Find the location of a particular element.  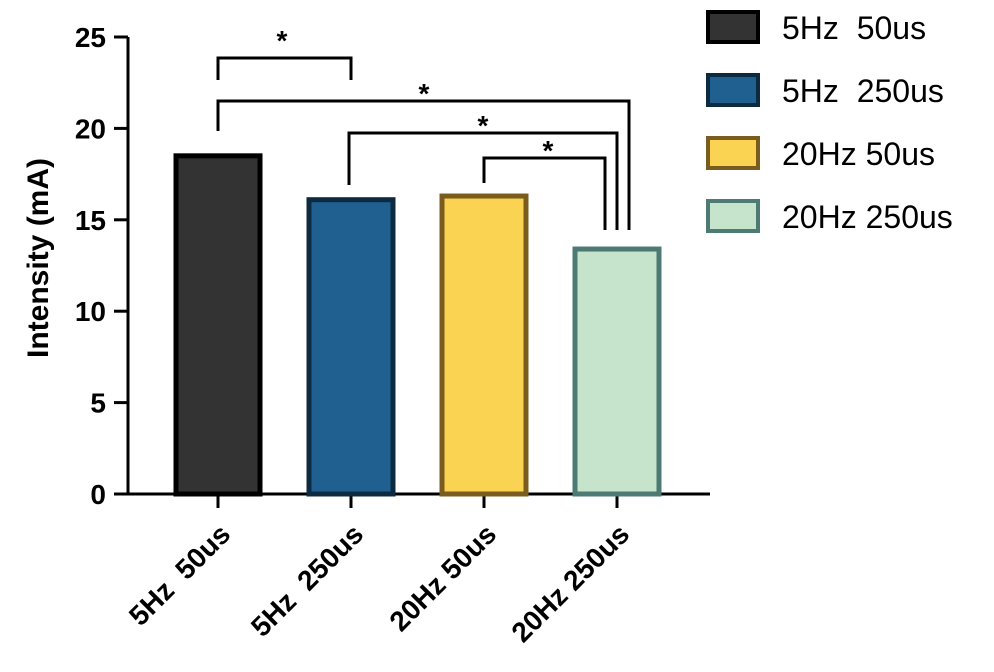

y-axis-title: Intensity (mA) is located at coordinates (38, 258).